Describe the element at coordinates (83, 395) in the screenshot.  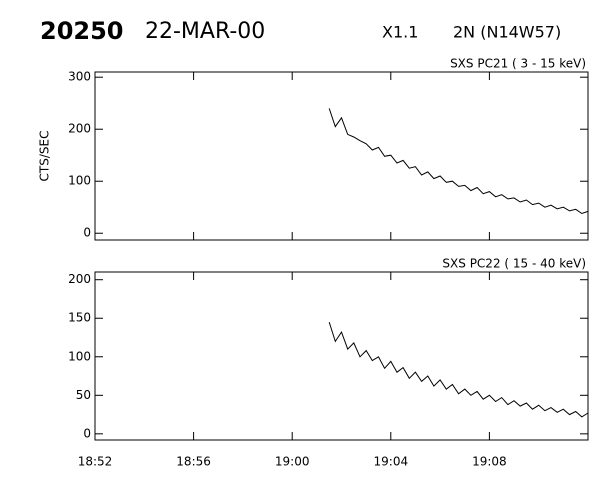
I see `y-tick-label: 50` at that location.